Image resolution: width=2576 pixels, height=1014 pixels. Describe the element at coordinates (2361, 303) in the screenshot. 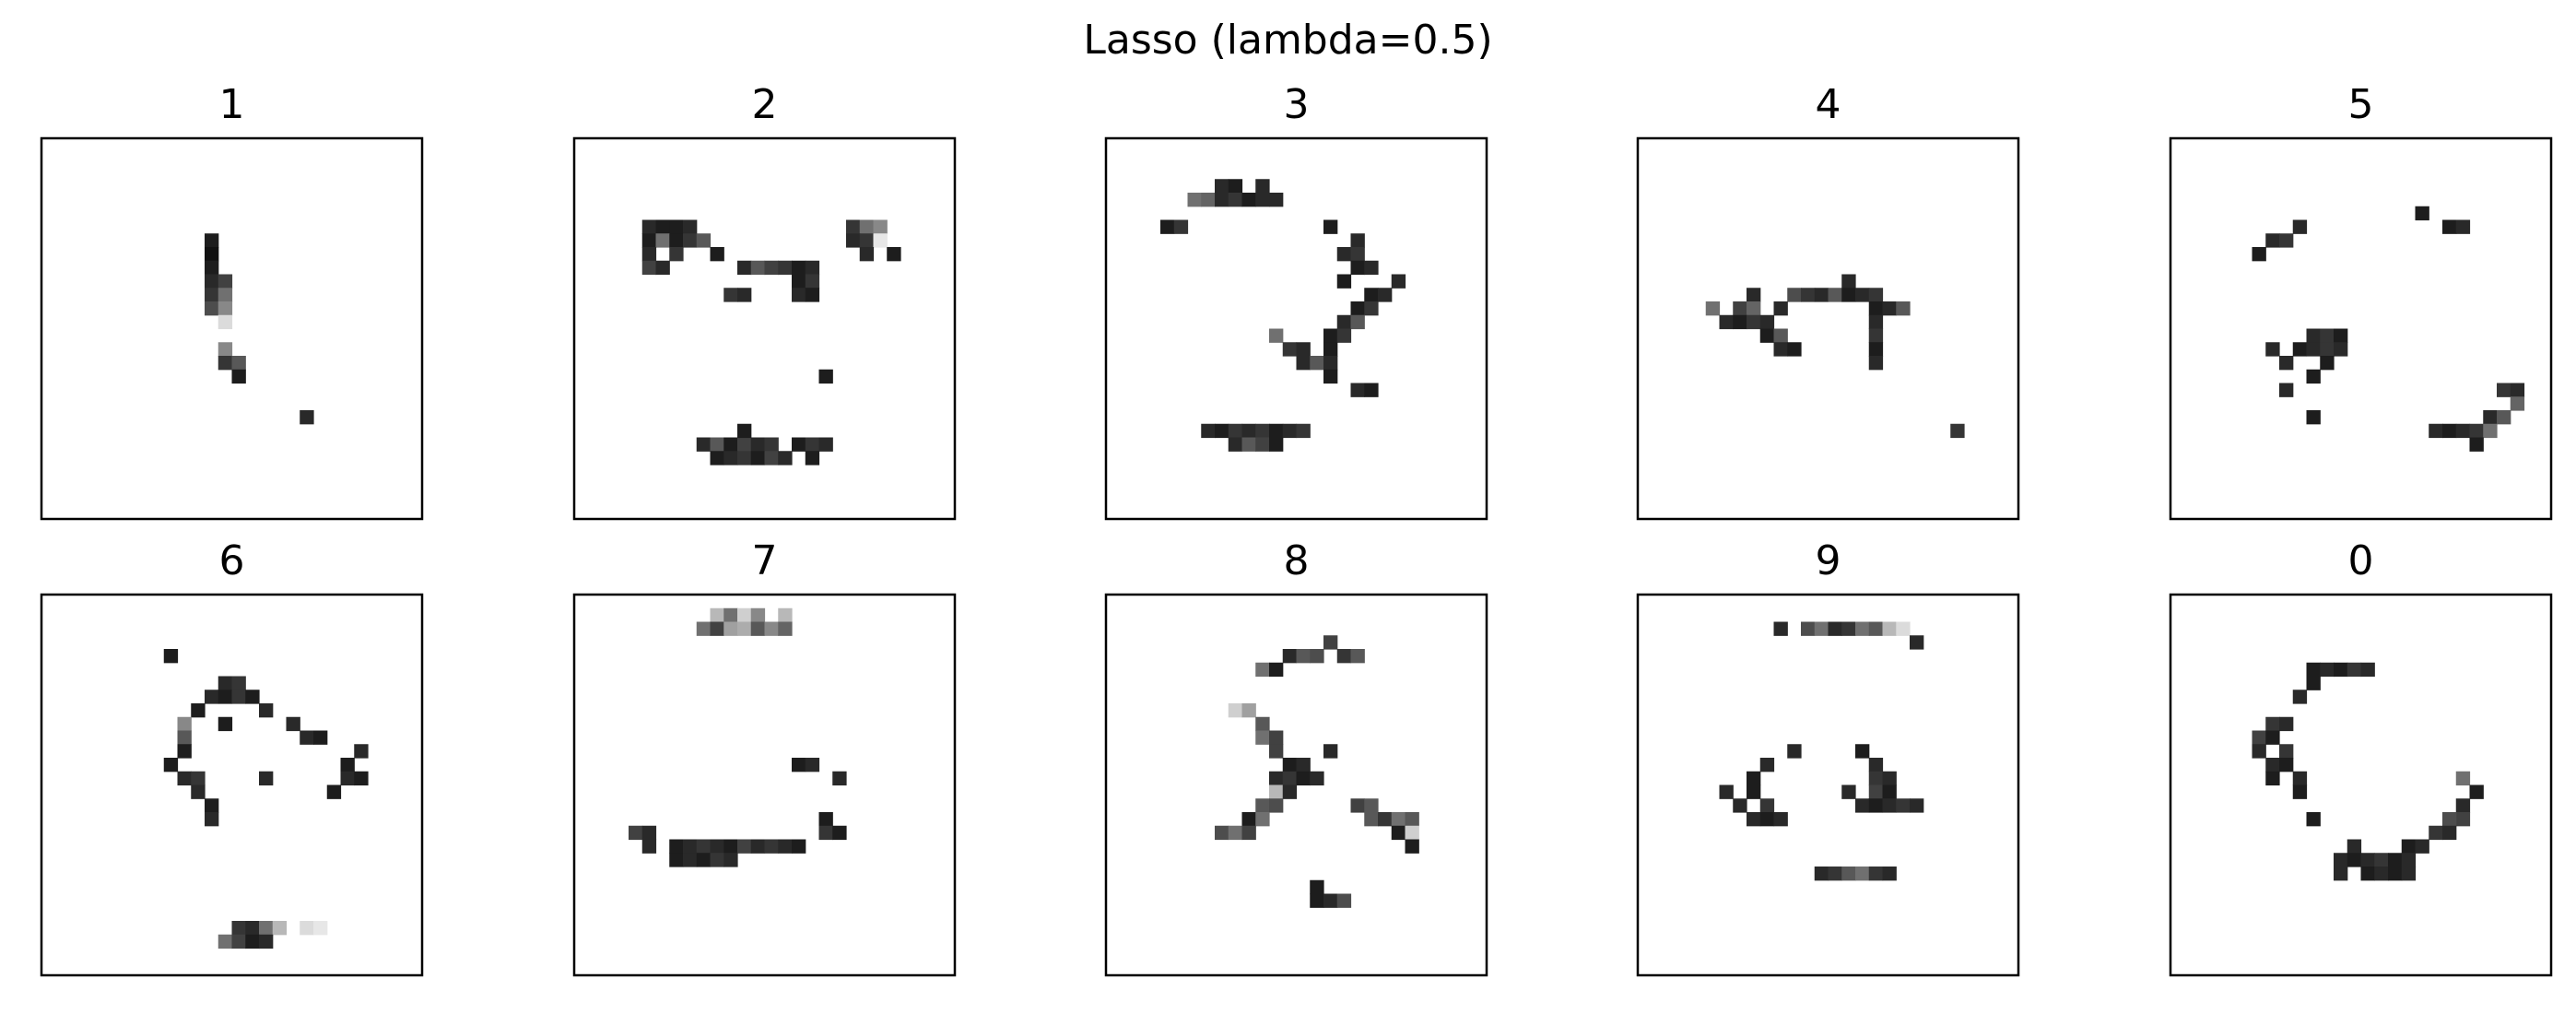

I see `panel-5: 5` at that location.